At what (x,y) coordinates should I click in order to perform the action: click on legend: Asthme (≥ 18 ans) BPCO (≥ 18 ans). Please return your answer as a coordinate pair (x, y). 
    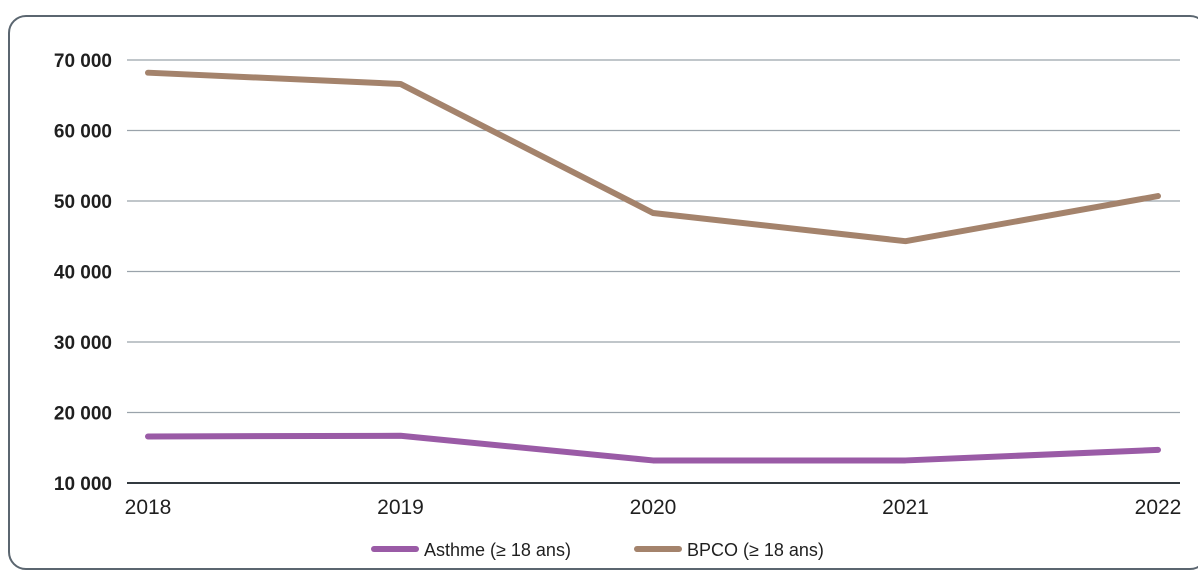
    Looking at the image, I should click on (597, 550).